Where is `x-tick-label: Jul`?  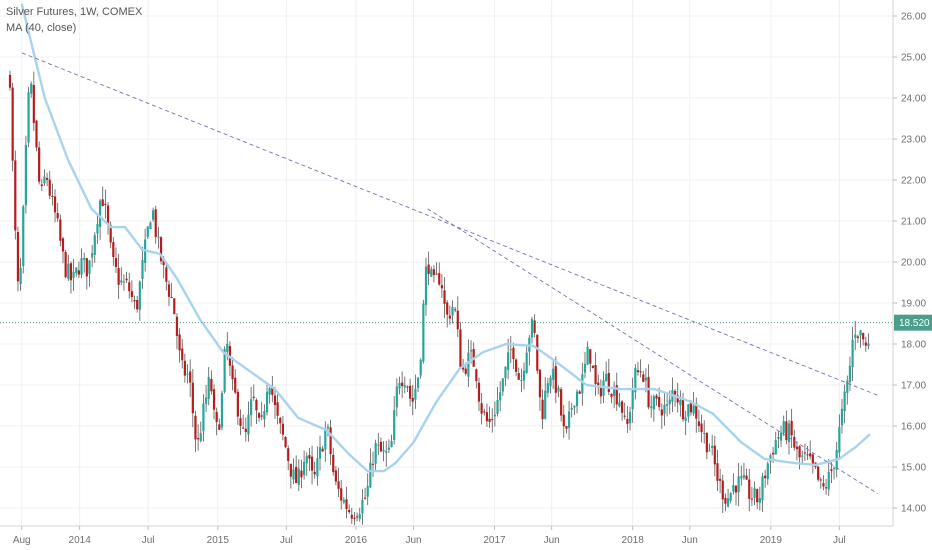 x-tick-label: Jul is located at coordinates (286, 540).